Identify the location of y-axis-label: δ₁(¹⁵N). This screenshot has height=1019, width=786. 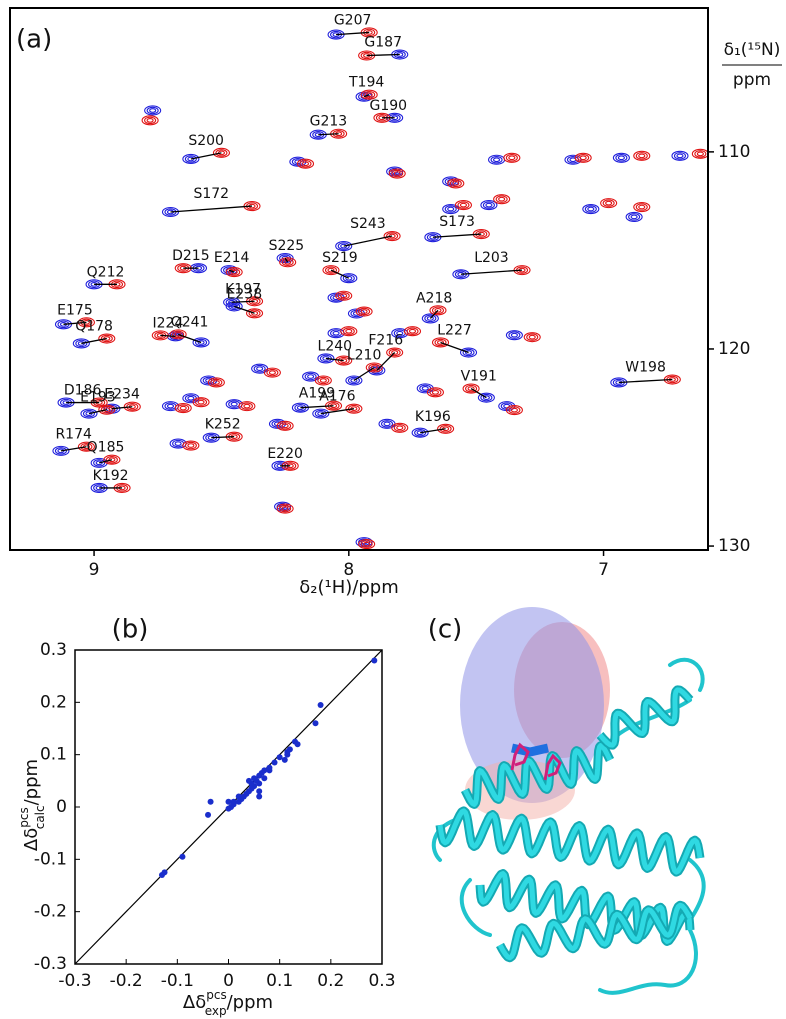
(752, 50).